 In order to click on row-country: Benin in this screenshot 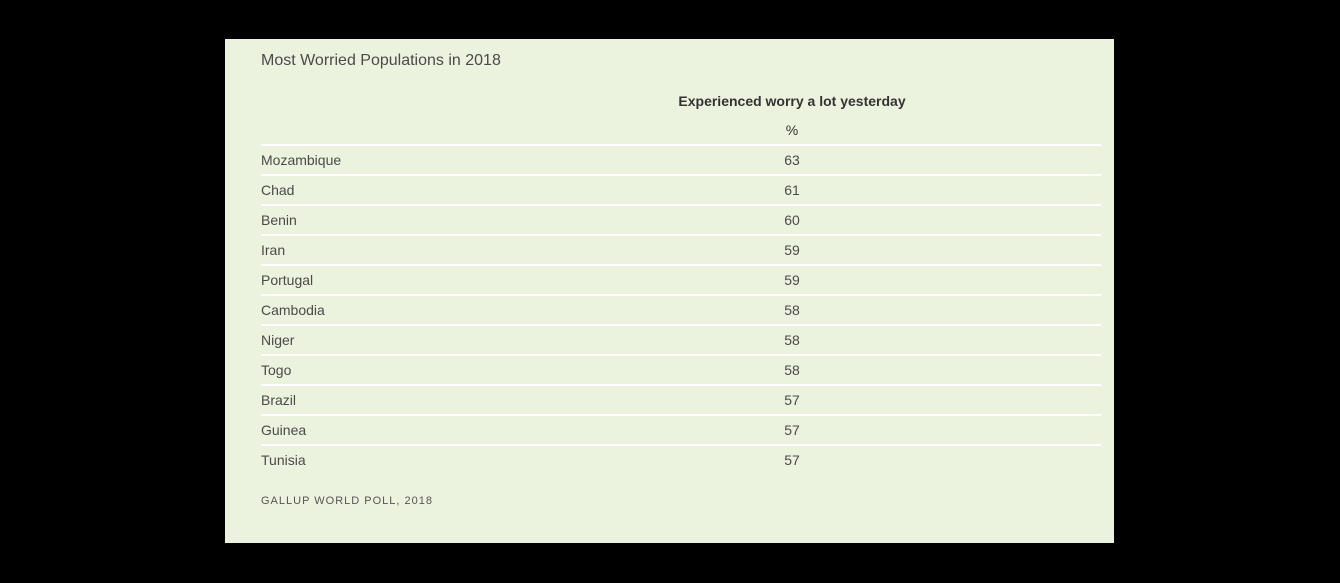, I will do `click(279, 220)`.